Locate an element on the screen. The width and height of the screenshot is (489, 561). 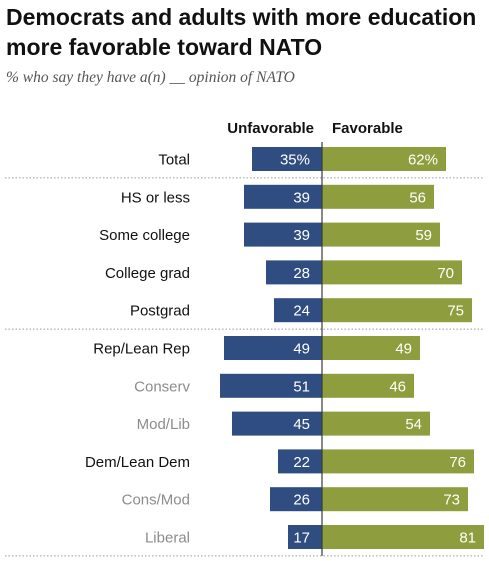
value-label-unfavorable: 51 is located at coordinates (301, 386).